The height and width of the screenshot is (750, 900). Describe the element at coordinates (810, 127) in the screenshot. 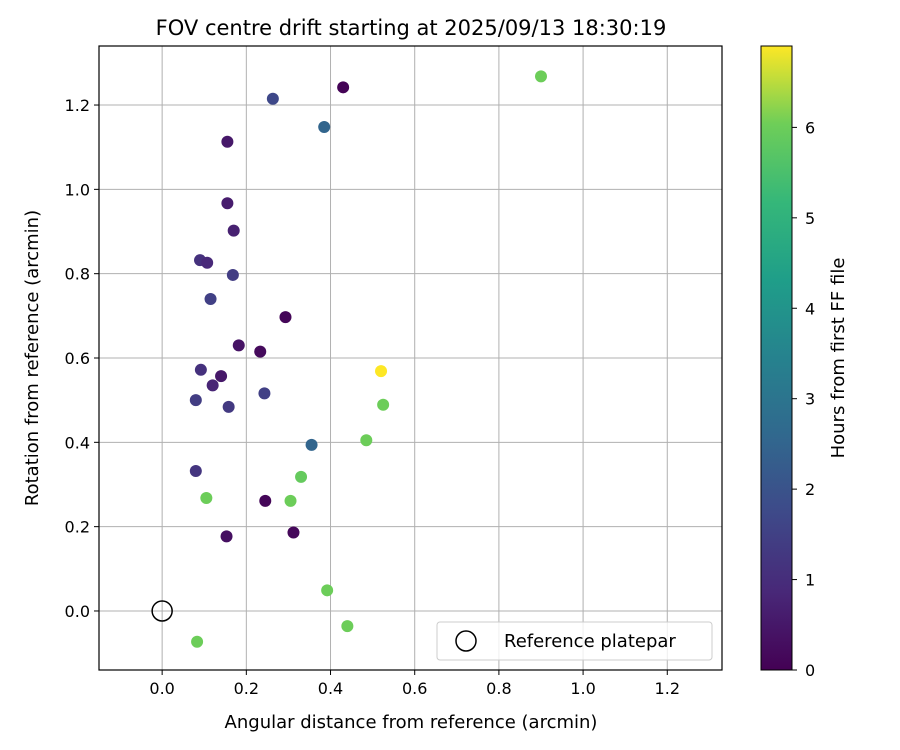

I see `colorbar-tick-label: 6` at that location.